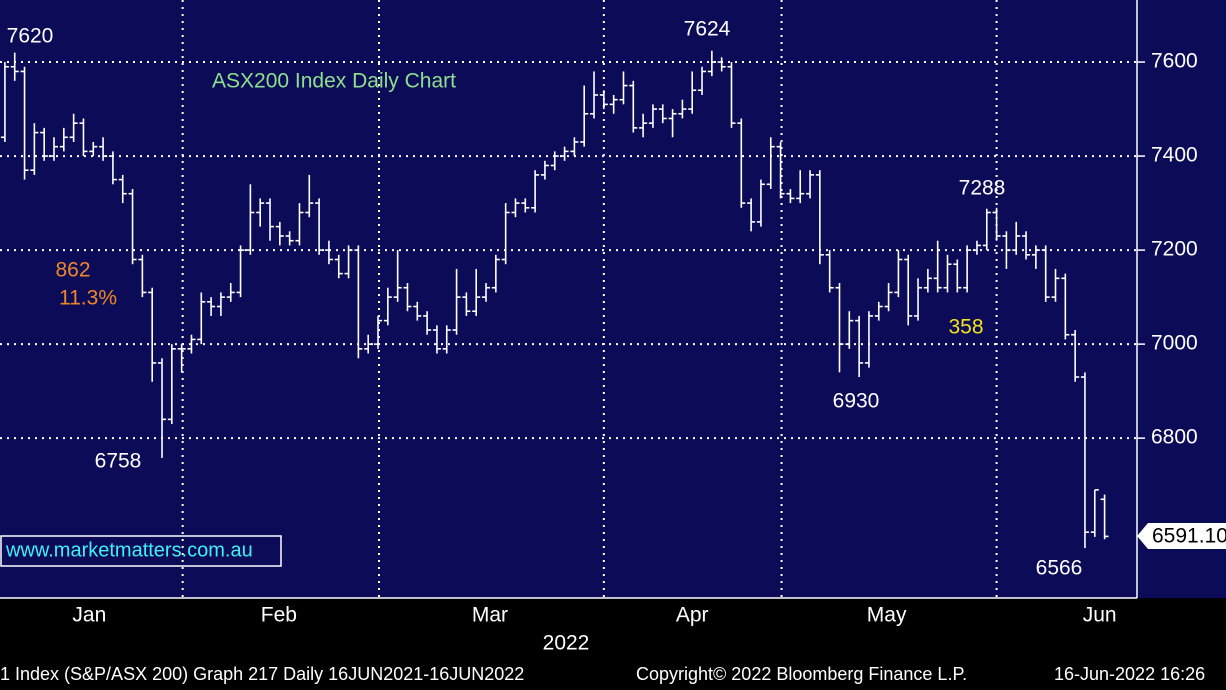 Image resolution: width=1226 pixels, height=690 pixels. I want to click on annotation: 862, so click(72, 270).